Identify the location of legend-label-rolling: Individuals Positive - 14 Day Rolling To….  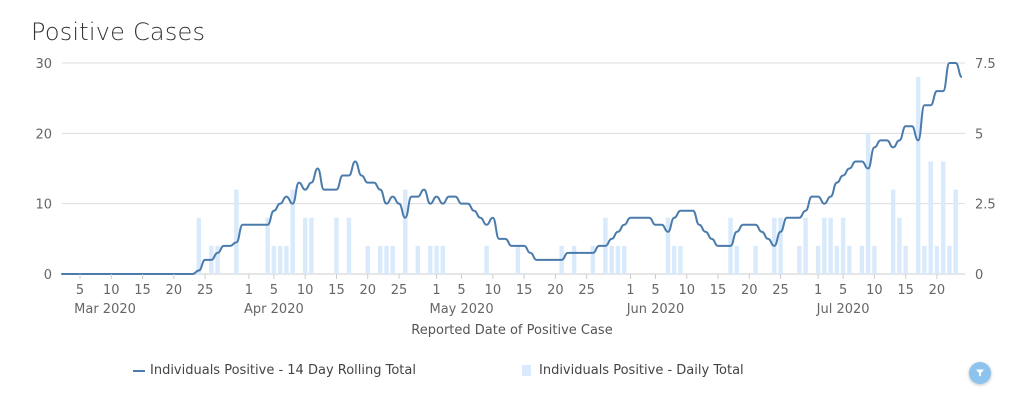
(283, 370).